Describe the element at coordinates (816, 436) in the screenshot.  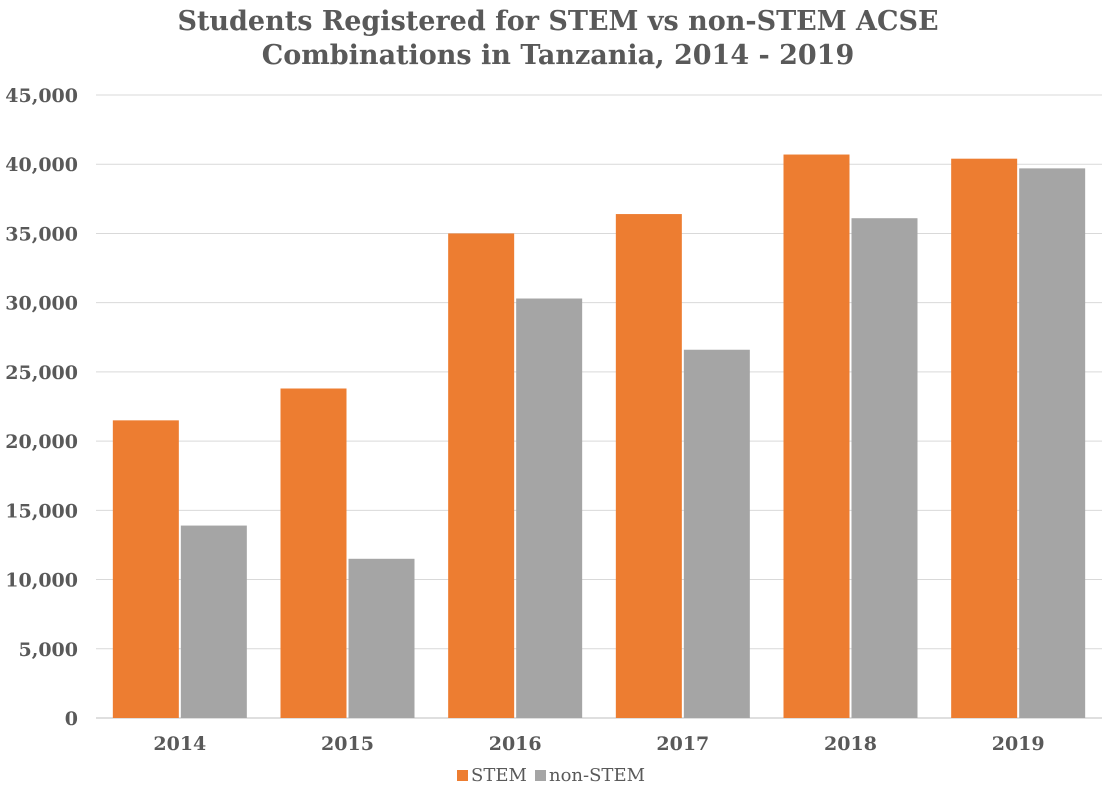
I see `bar-stem-2018` at that location.